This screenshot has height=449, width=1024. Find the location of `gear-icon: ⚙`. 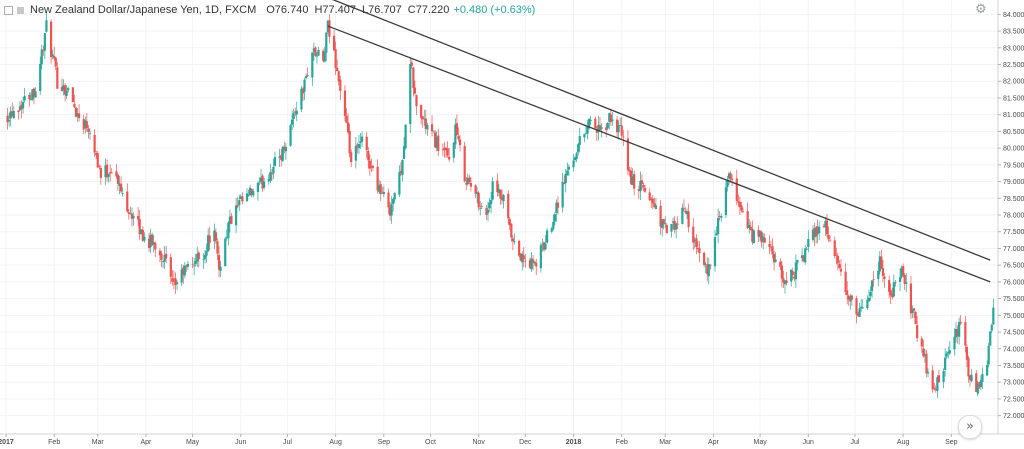

gear-icon: ⚙ is located at coordinates (981, 9).